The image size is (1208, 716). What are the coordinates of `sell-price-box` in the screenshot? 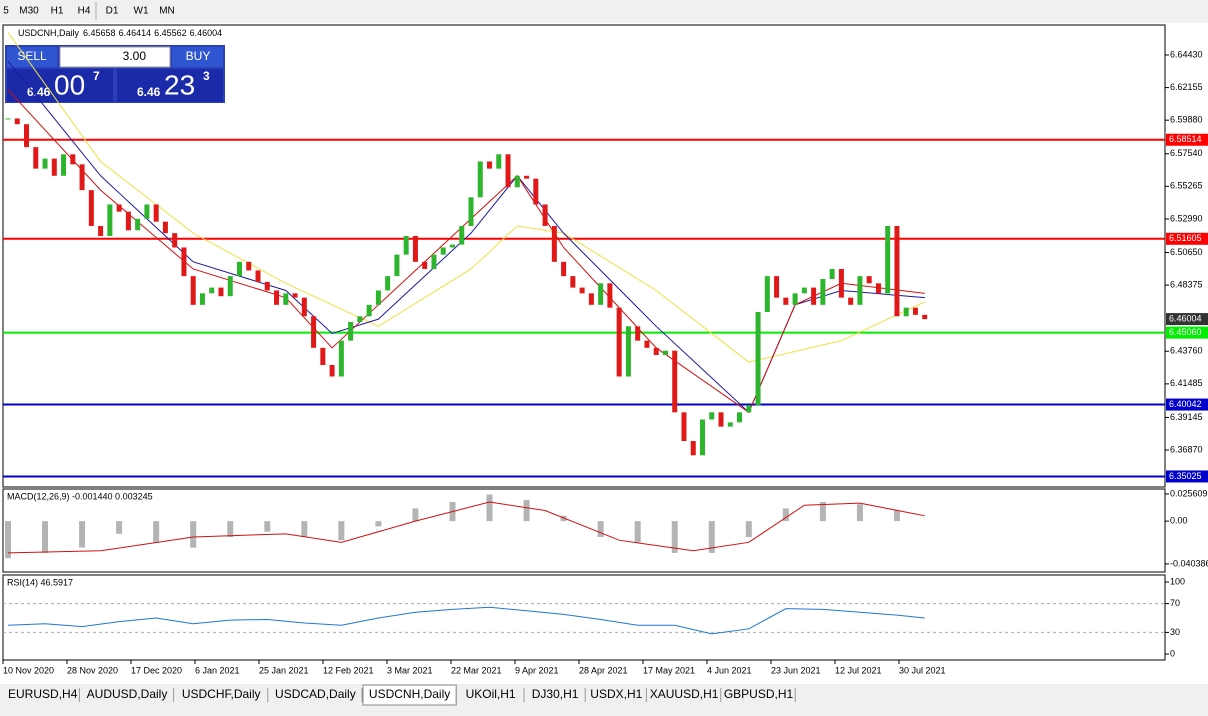 It's located at (60, 85).